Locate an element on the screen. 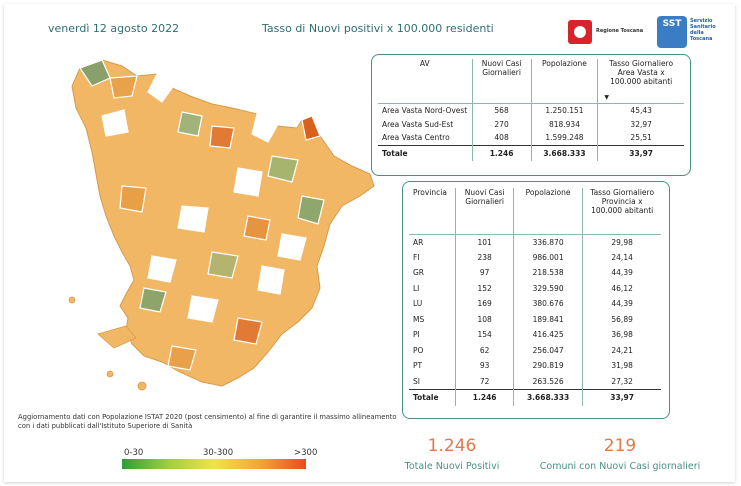  pr-pop: 336.870 is located at coordinates (547, 241).